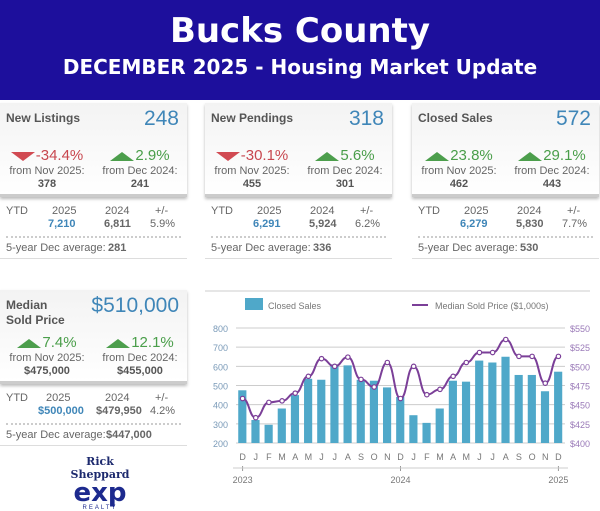 This screenshot has width=600, height=511. Describe the element at coordinates (163, 411) in the screenshot. I see `ytd-diff: 4.2%` at that location.